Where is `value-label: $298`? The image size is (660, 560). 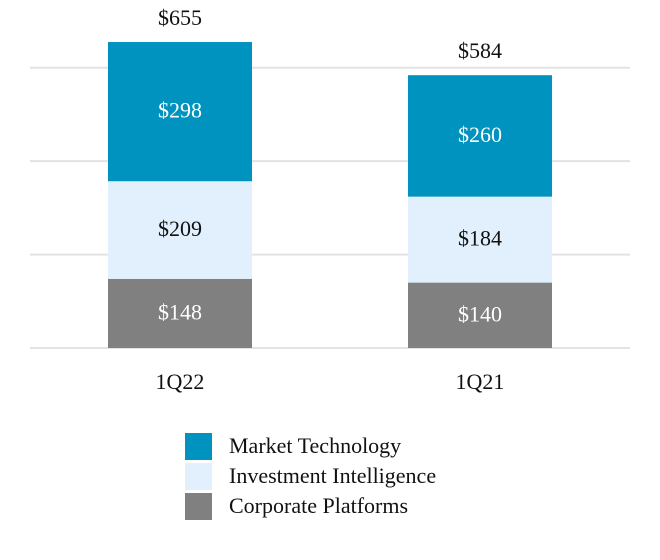
value-label: $298 is located at coordinates (180, 110).